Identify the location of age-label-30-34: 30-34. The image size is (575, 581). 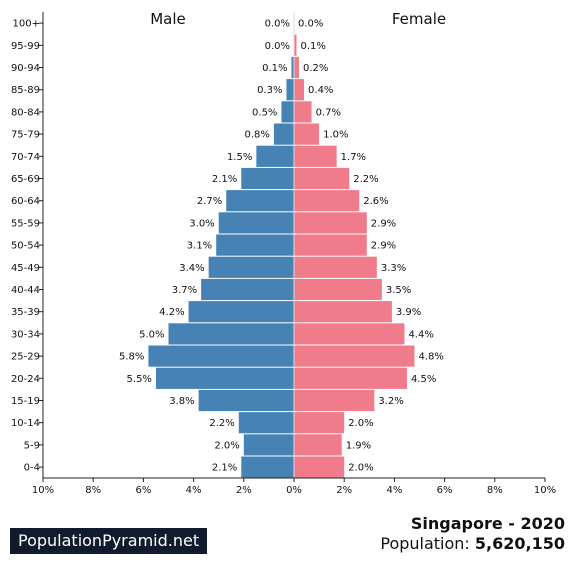
(25, 334).